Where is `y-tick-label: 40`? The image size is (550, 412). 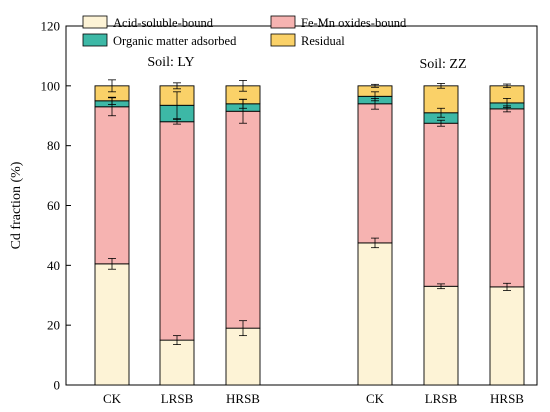 y-tick-label: 40 is located at coordinates (53, 265).